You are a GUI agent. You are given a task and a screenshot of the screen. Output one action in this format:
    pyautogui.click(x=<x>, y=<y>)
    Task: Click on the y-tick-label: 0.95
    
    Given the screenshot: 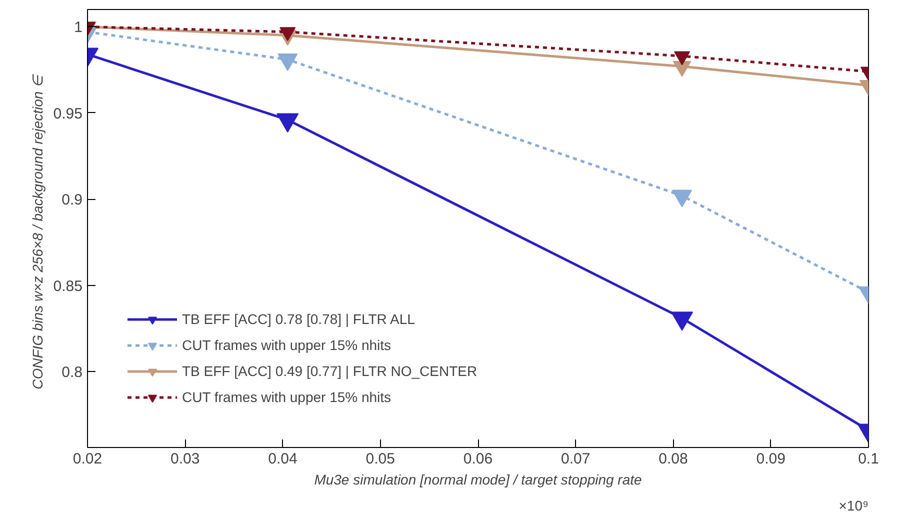 What is the action you would take?
    pyautogui.click(x=68, y=113)
    